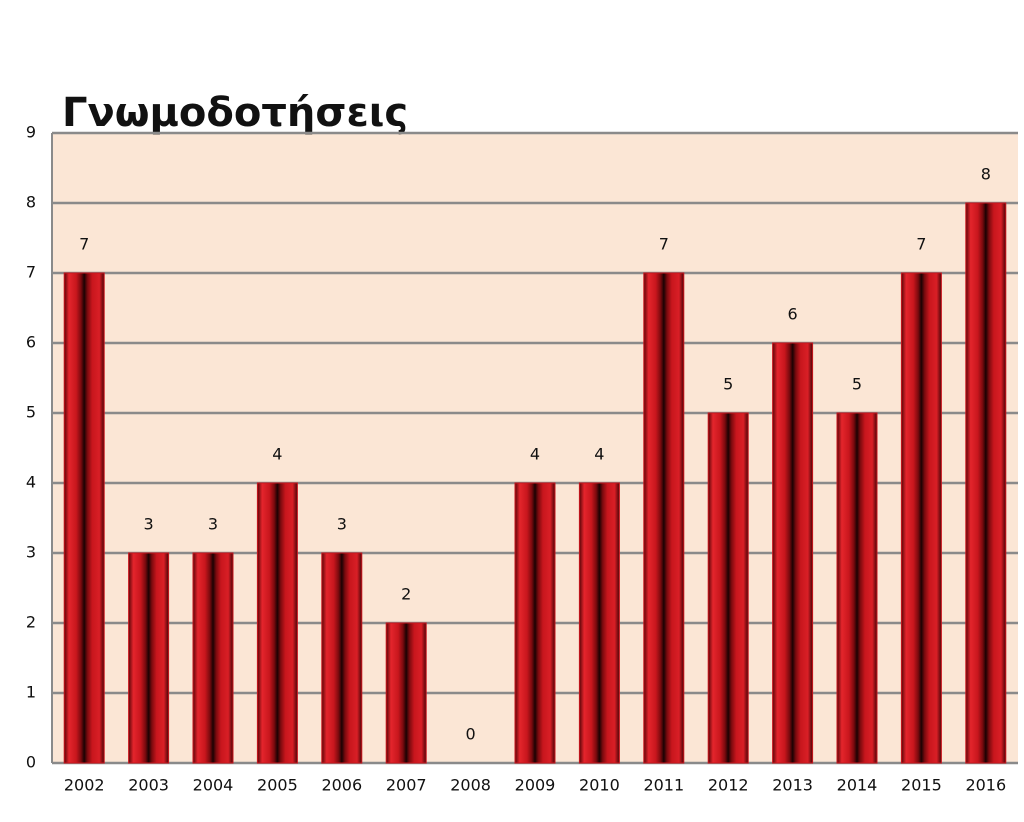  Describe the element at coordinates (341, 785) in the screenshot. I see `x-tick-label: 2006` at that location.